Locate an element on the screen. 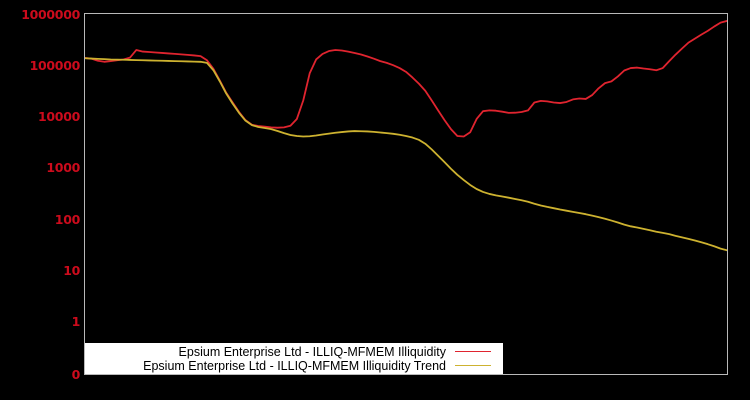  y-axis-tick-label: 1 is located at coordinates (76, 321).